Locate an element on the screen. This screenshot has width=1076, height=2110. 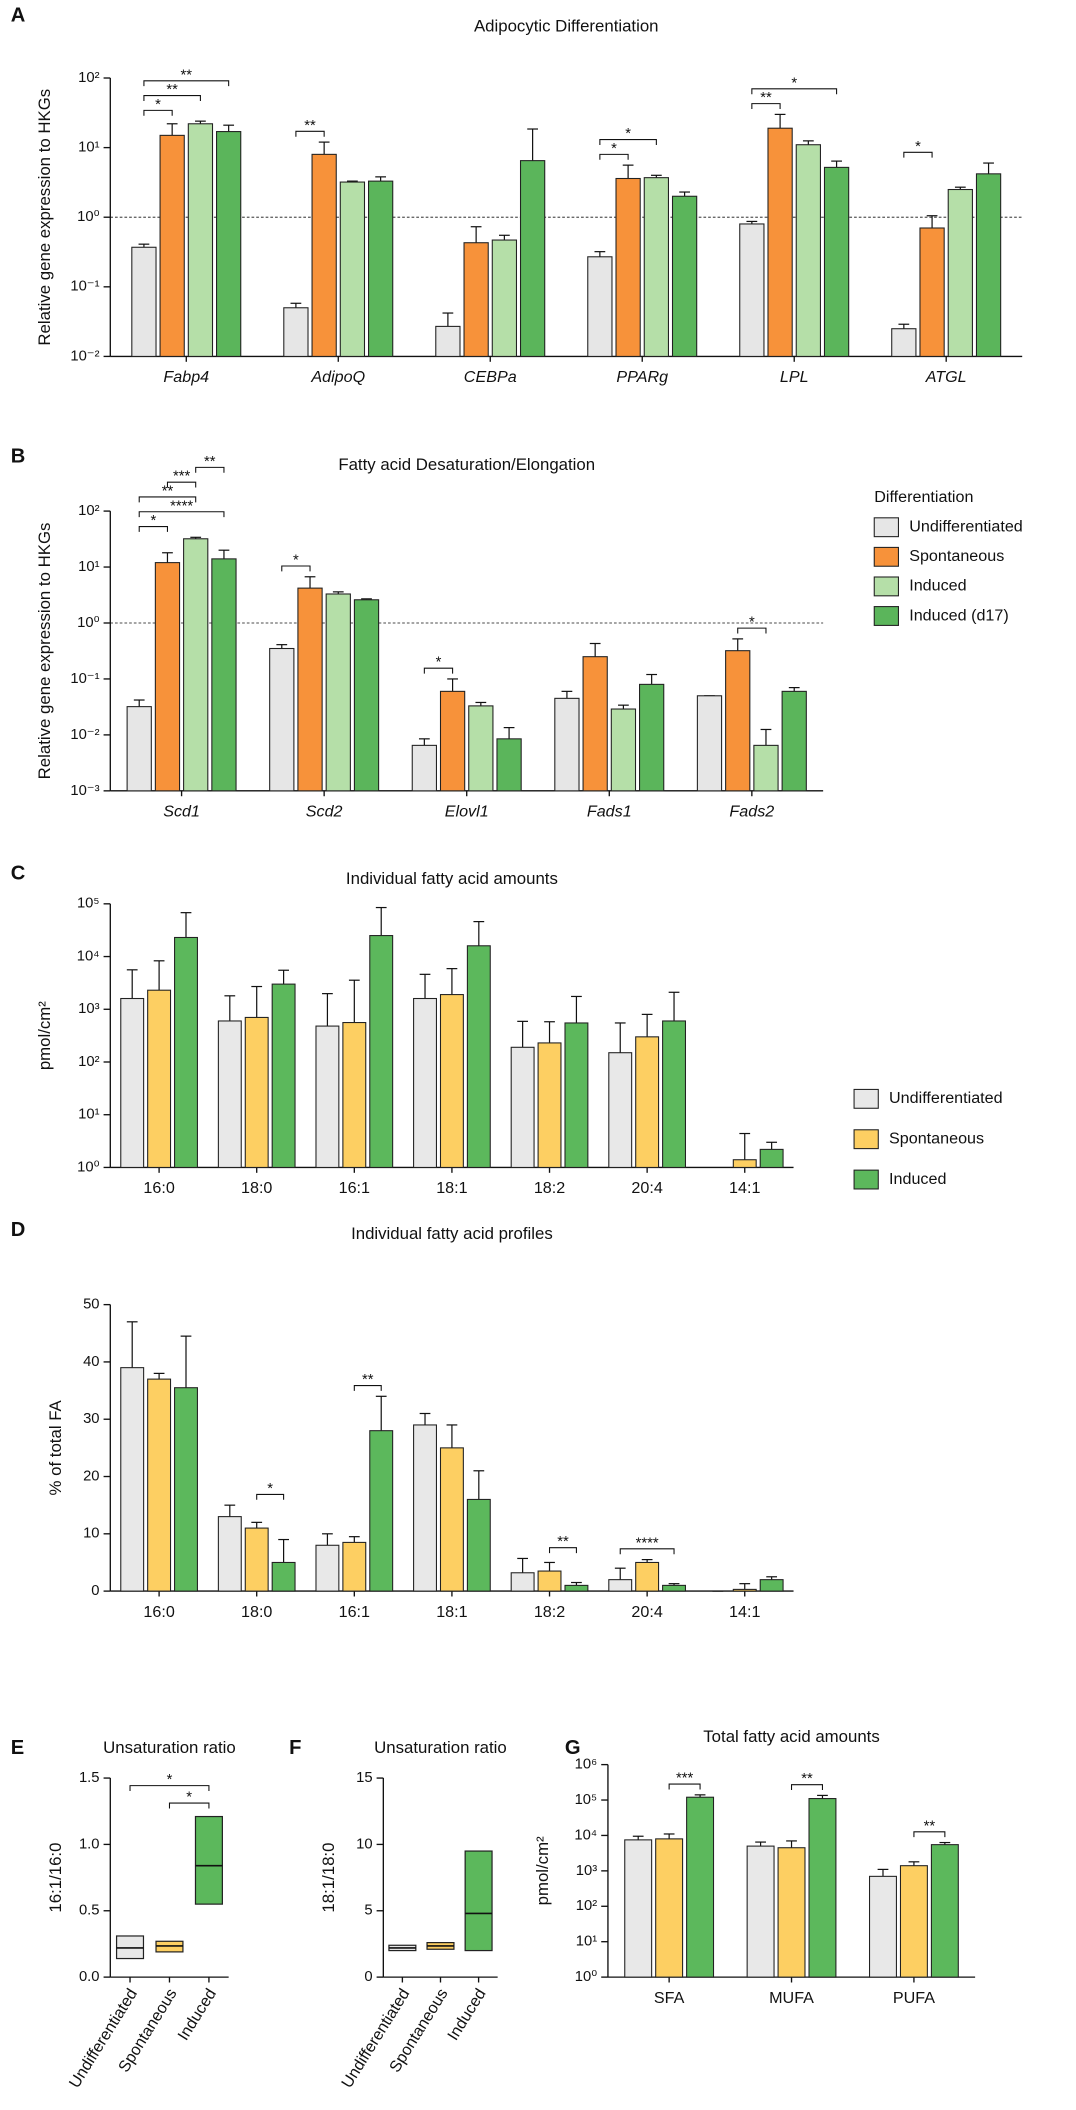
x-tick-label: LPL is located at coordinates (794, 377).